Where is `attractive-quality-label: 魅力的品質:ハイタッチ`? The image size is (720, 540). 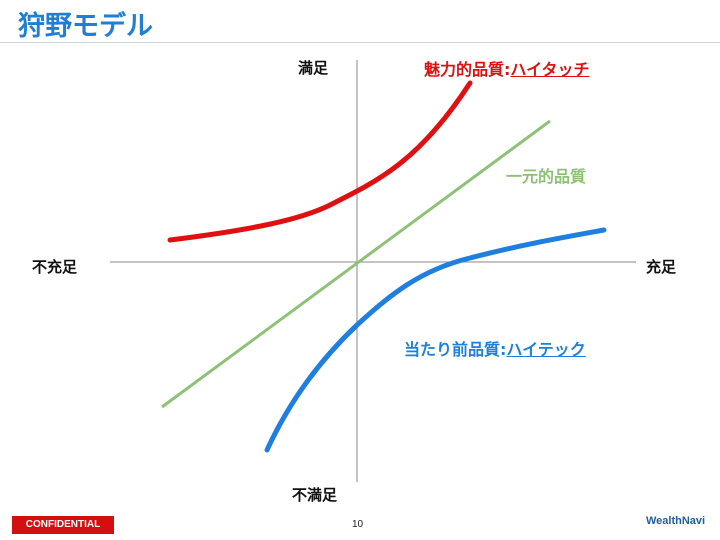
attractive-quality-label: 魅力的品質:ハイタッチ is located at coordinates (506, 68).